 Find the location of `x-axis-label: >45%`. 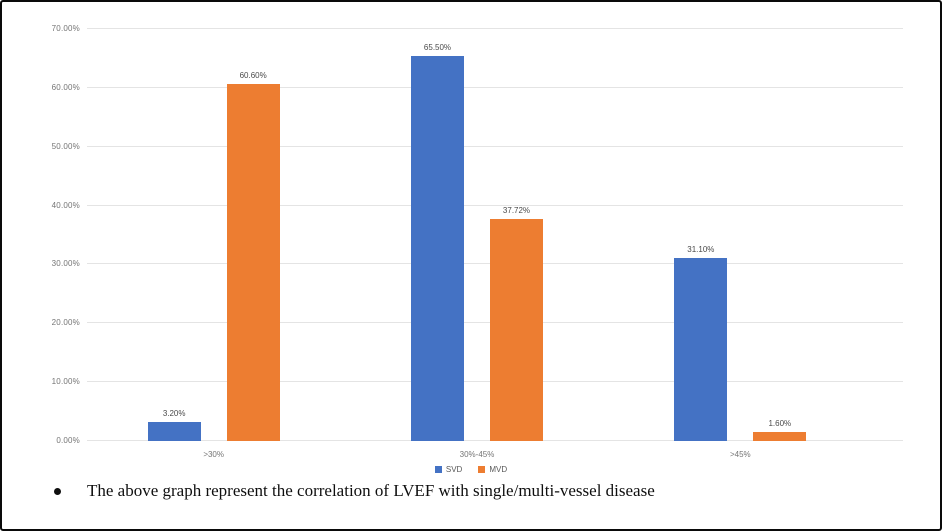

x-axis-label: >45% is located at coordinates (740, 454).